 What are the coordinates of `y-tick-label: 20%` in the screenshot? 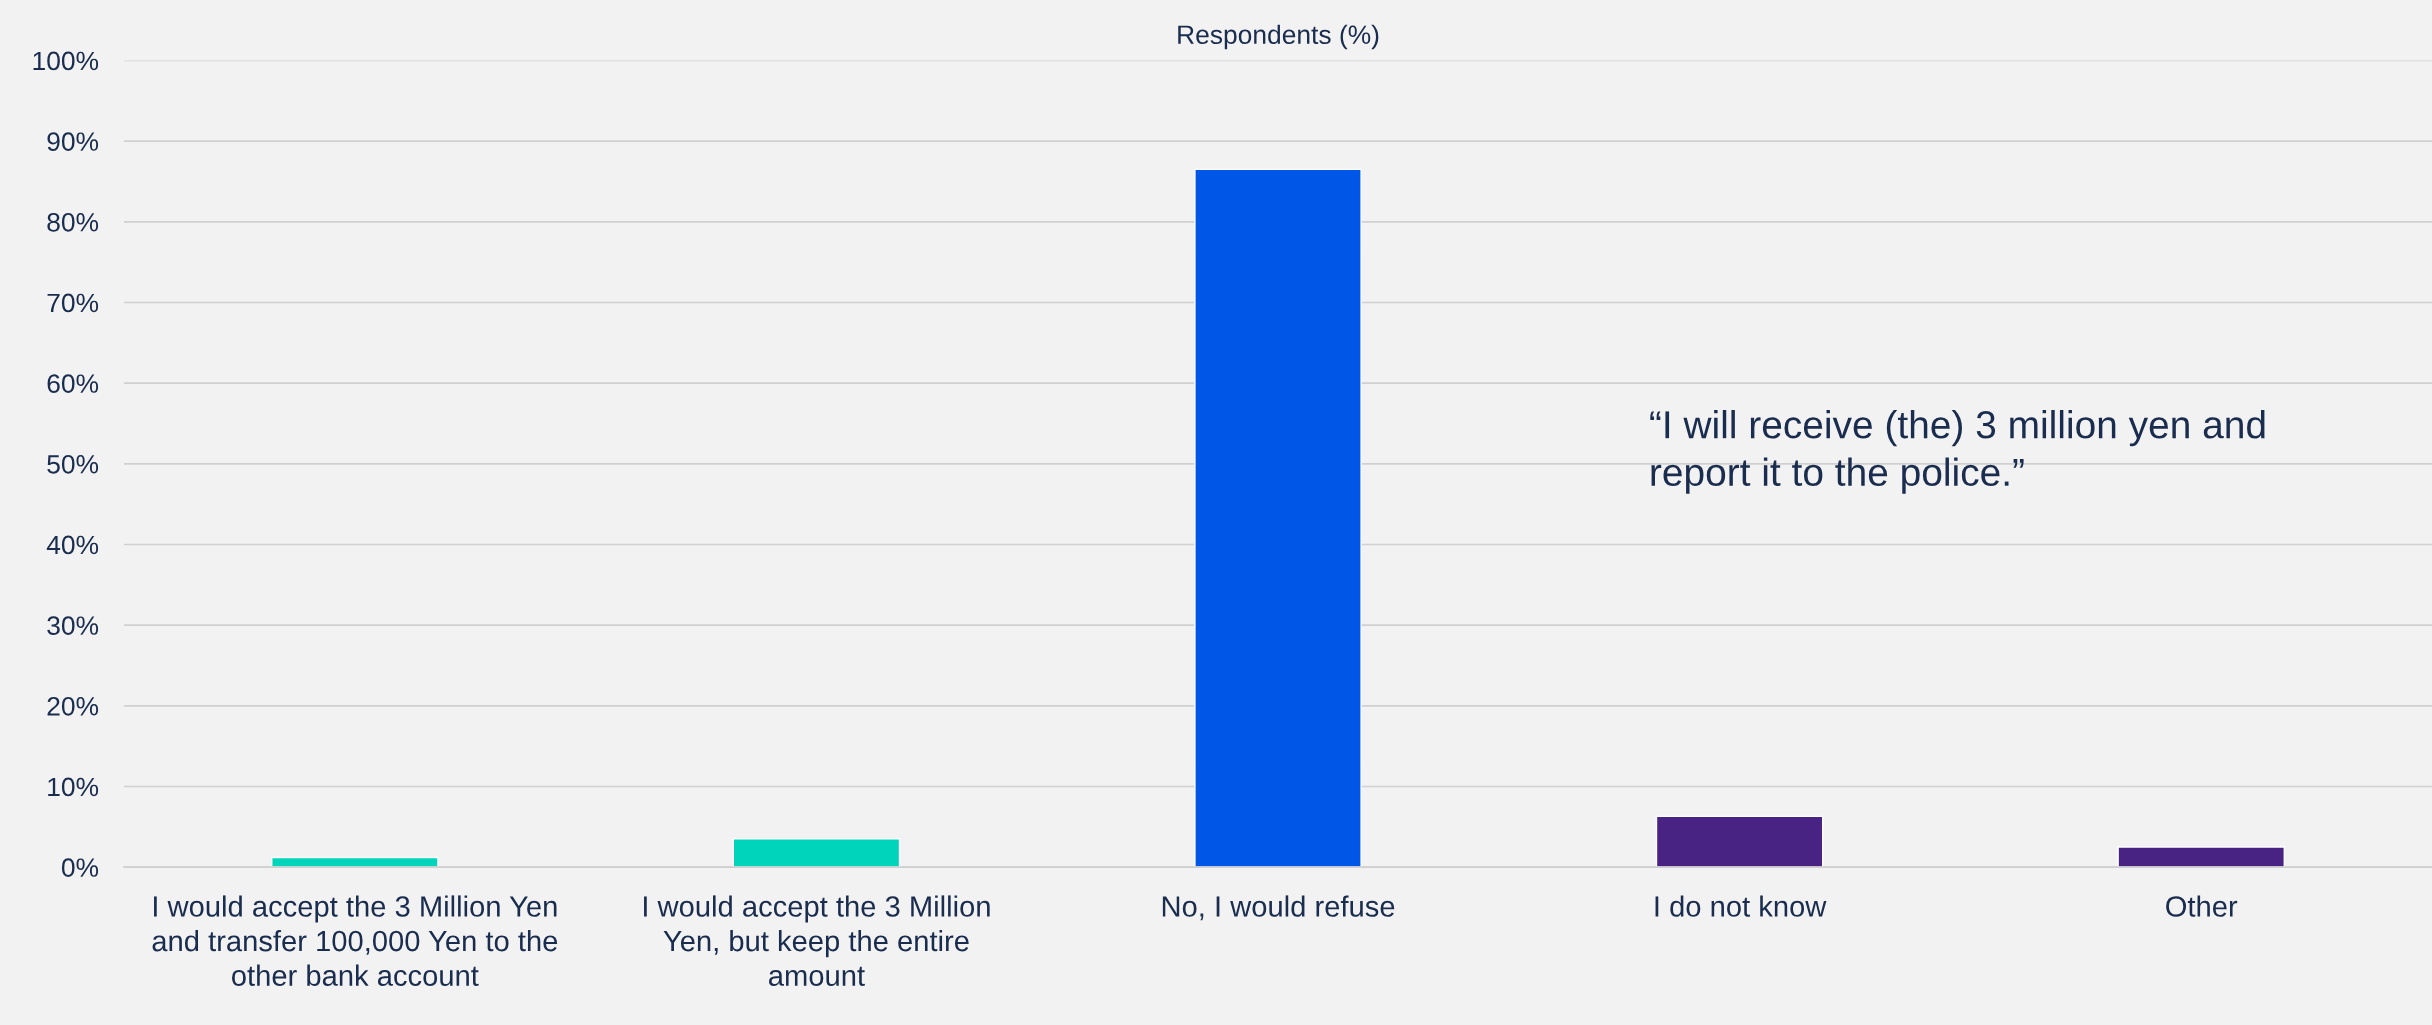 It's located at (73, 706).